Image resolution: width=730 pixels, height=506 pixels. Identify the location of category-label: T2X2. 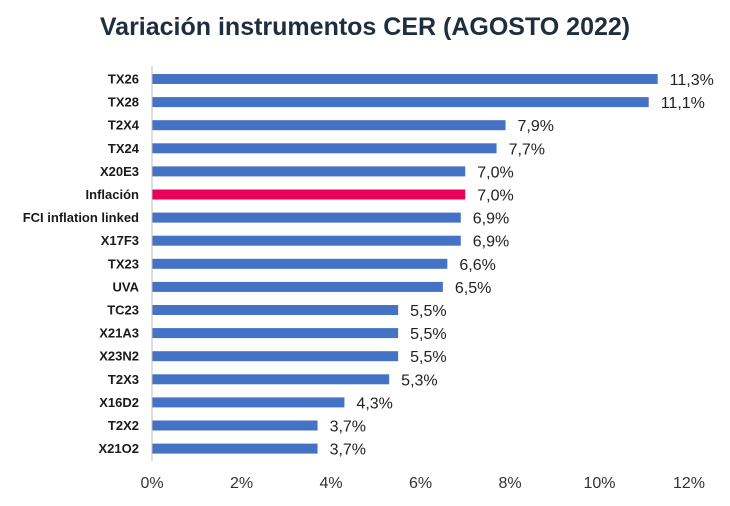
(123, 425).